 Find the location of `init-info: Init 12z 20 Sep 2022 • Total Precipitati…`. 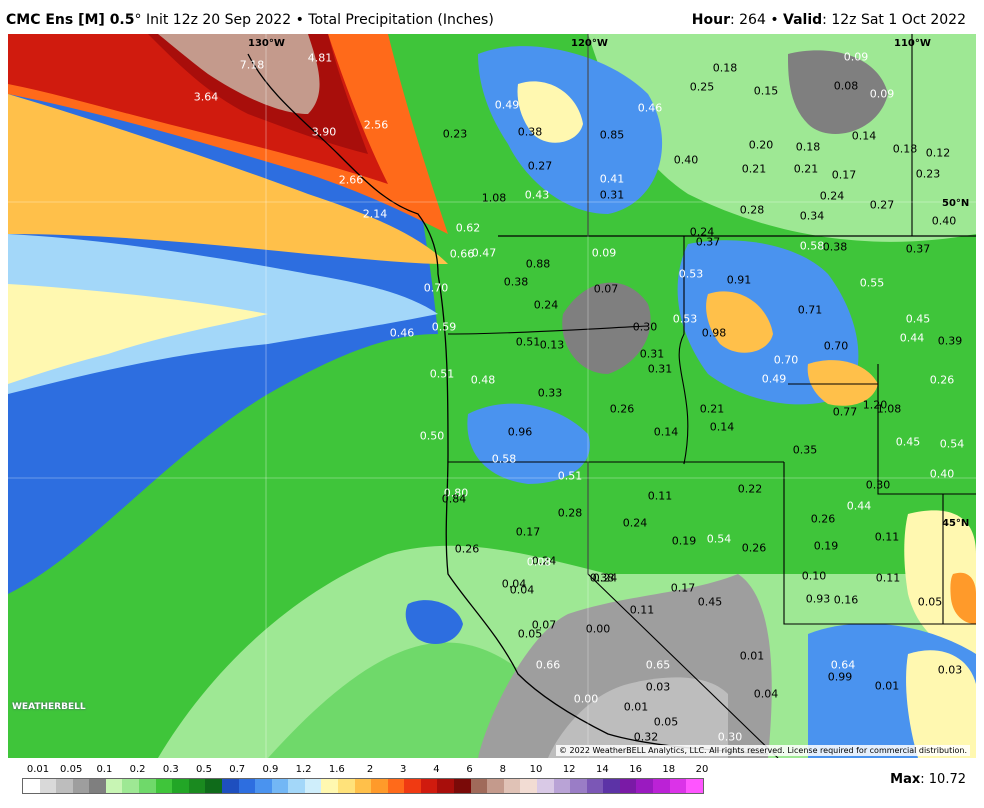

init-info: Init 12z 20 Sep 2022 • Total Precipitati… is located at coordinates (317, 20).